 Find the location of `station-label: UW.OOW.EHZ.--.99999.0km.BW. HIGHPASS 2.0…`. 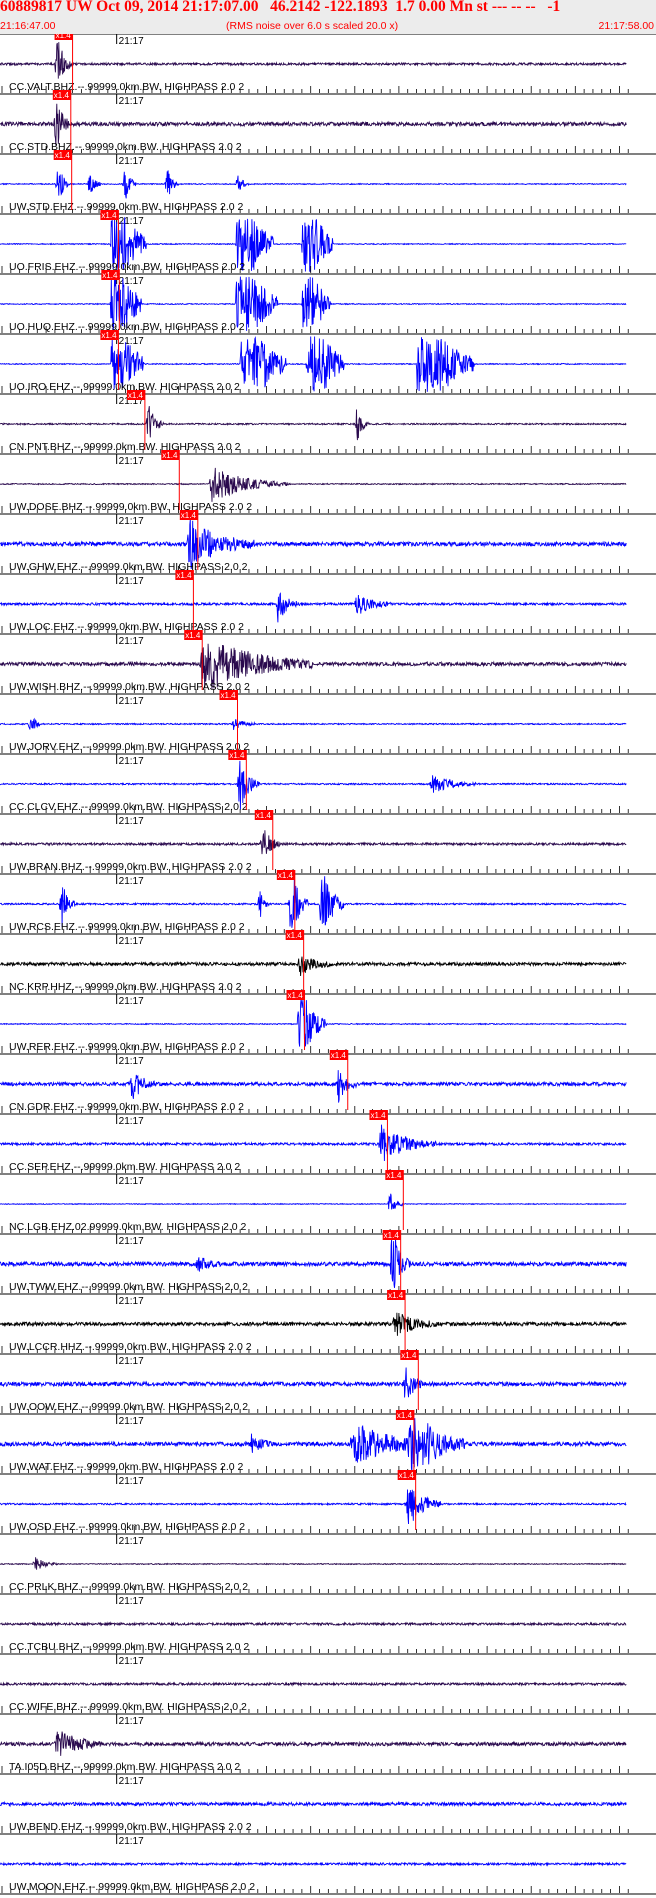

station-label: UW.OOW.EHZ.--.99999.0km.BW. HIGHPASS 2.0… is located at coordinates (128, 1407).